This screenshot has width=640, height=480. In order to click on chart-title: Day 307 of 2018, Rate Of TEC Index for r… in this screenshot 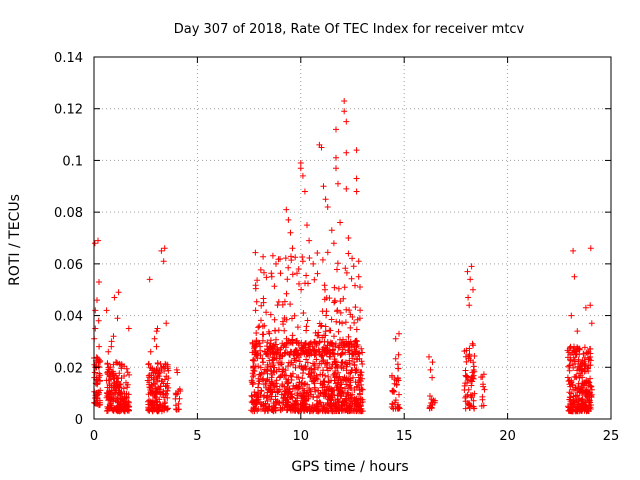, I will do `click(349, 29)`.